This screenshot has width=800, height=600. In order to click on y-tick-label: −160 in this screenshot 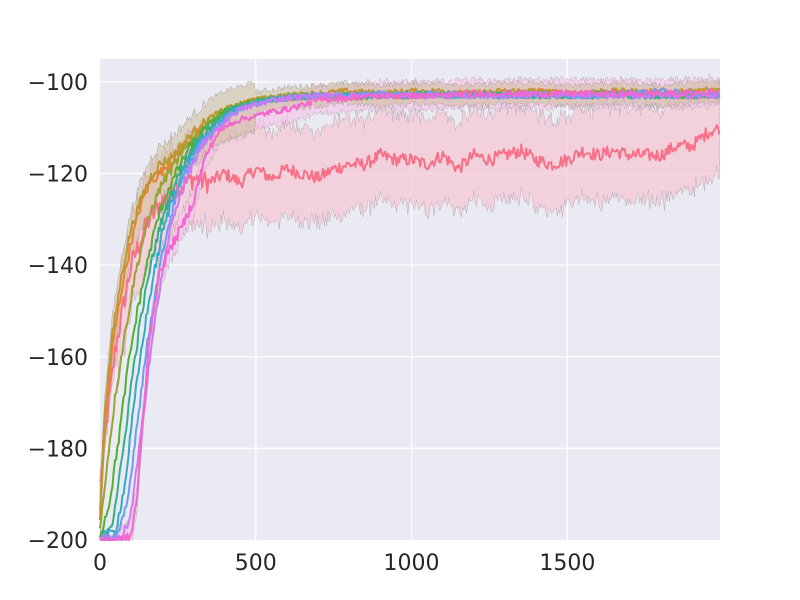, I will do `click(58, 358)`.